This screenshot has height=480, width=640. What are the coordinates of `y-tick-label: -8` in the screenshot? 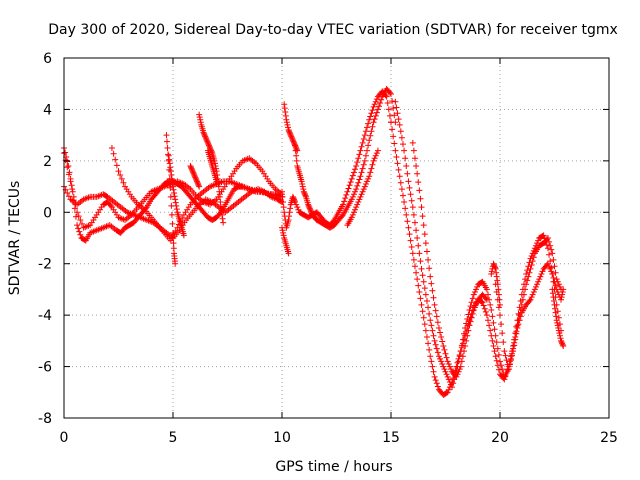 It's located at (45, 419).